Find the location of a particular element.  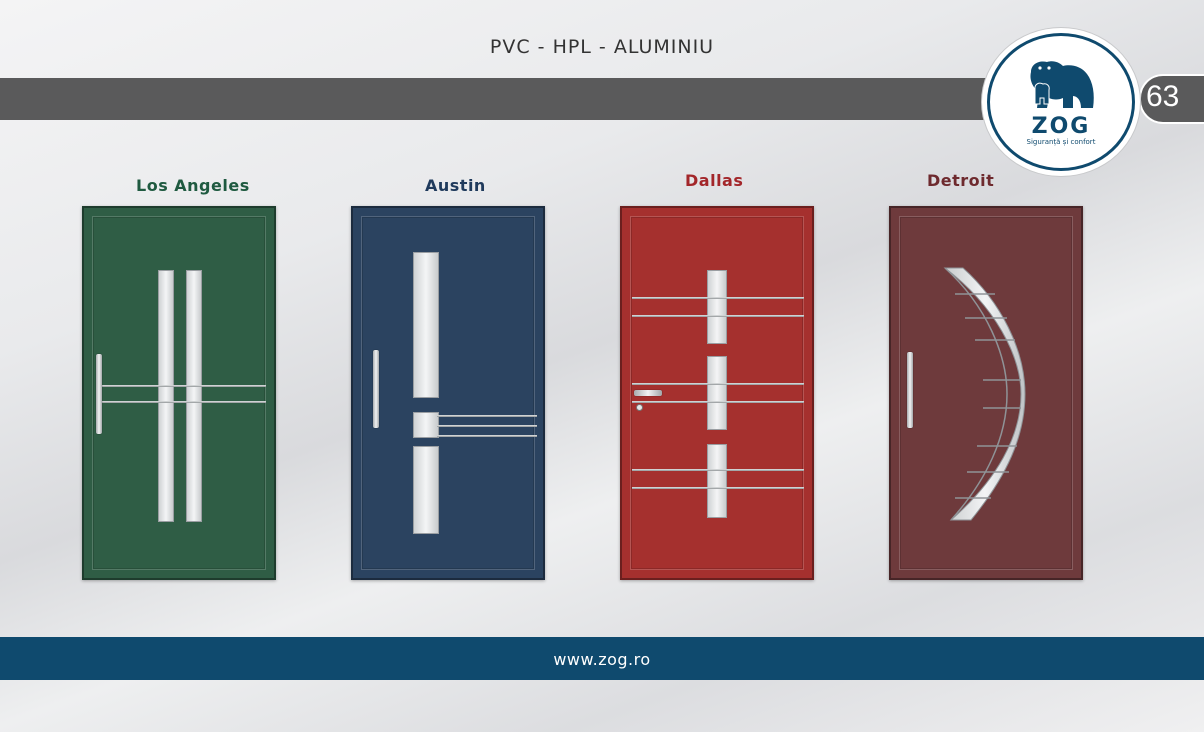

bear-logo-icon is located at coordinates (1062, 84).